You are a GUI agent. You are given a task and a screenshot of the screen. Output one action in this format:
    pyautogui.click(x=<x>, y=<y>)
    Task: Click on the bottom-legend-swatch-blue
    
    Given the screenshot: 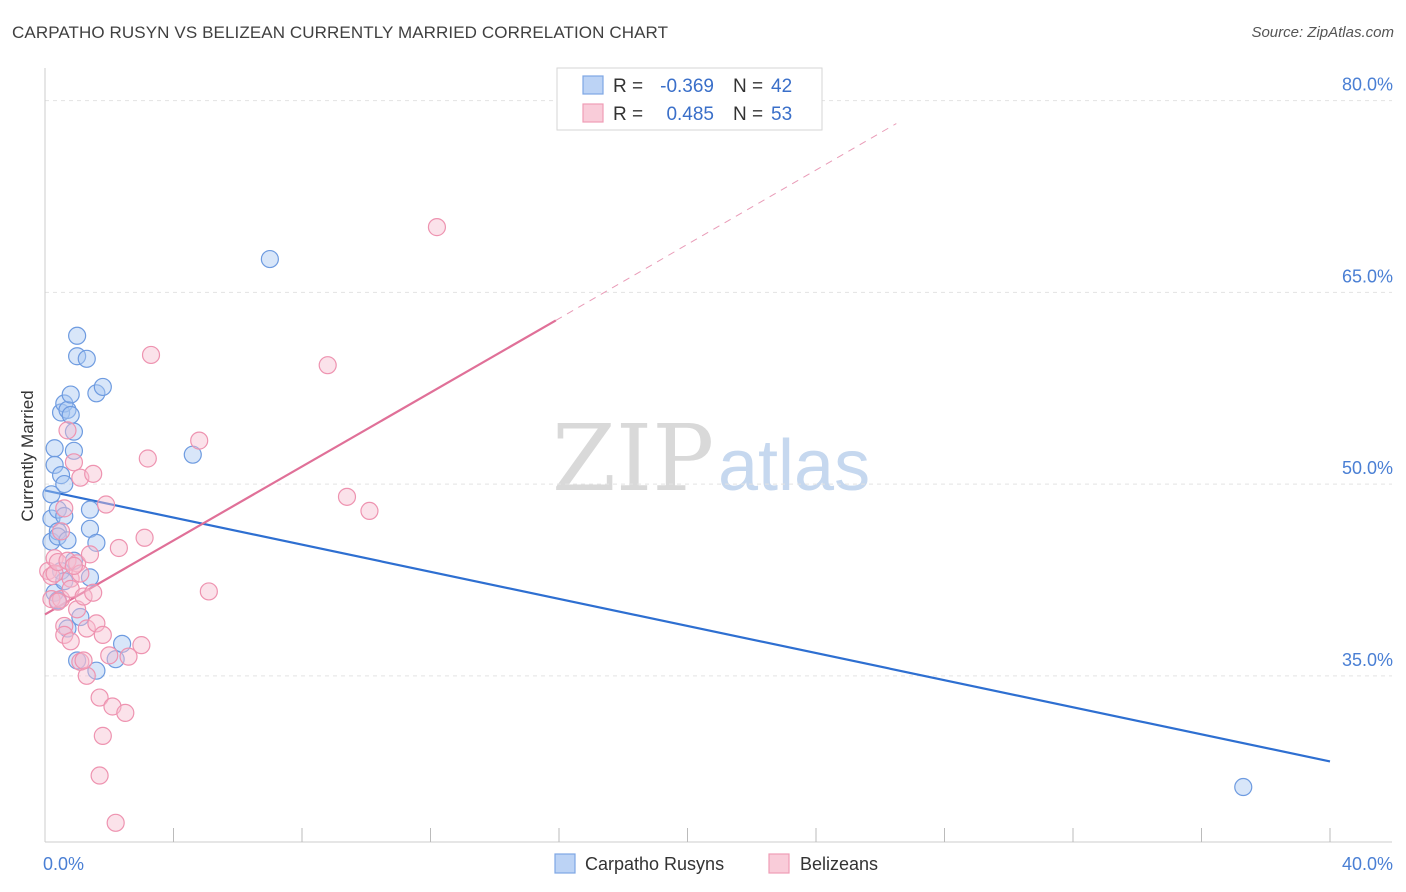 What is the action you would take?
    pyautogui.click(x=565, y=863)
    